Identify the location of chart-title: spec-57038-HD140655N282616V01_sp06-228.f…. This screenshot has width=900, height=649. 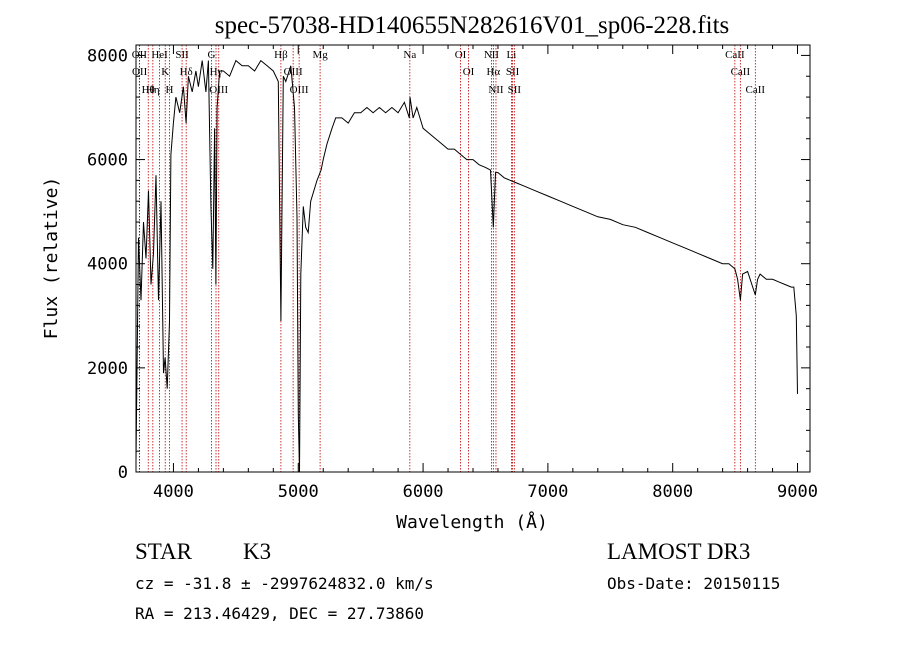
(472, 25).